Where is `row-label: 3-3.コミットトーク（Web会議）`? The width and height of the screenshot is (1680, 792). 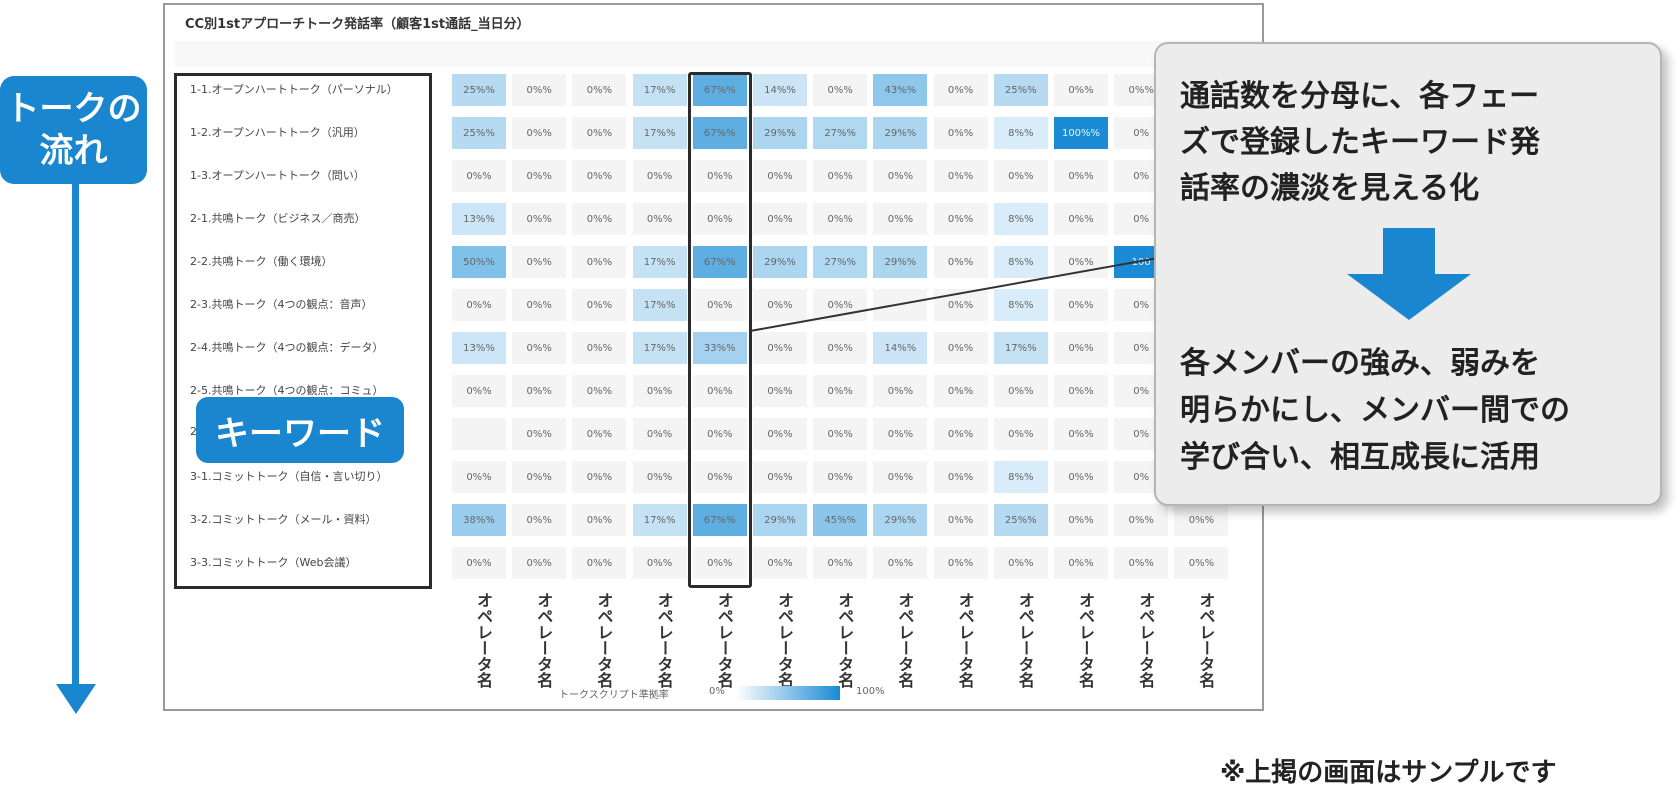
row-label: 3-3.コミットトーク（Web会議） is located at coordinates (273, 562).